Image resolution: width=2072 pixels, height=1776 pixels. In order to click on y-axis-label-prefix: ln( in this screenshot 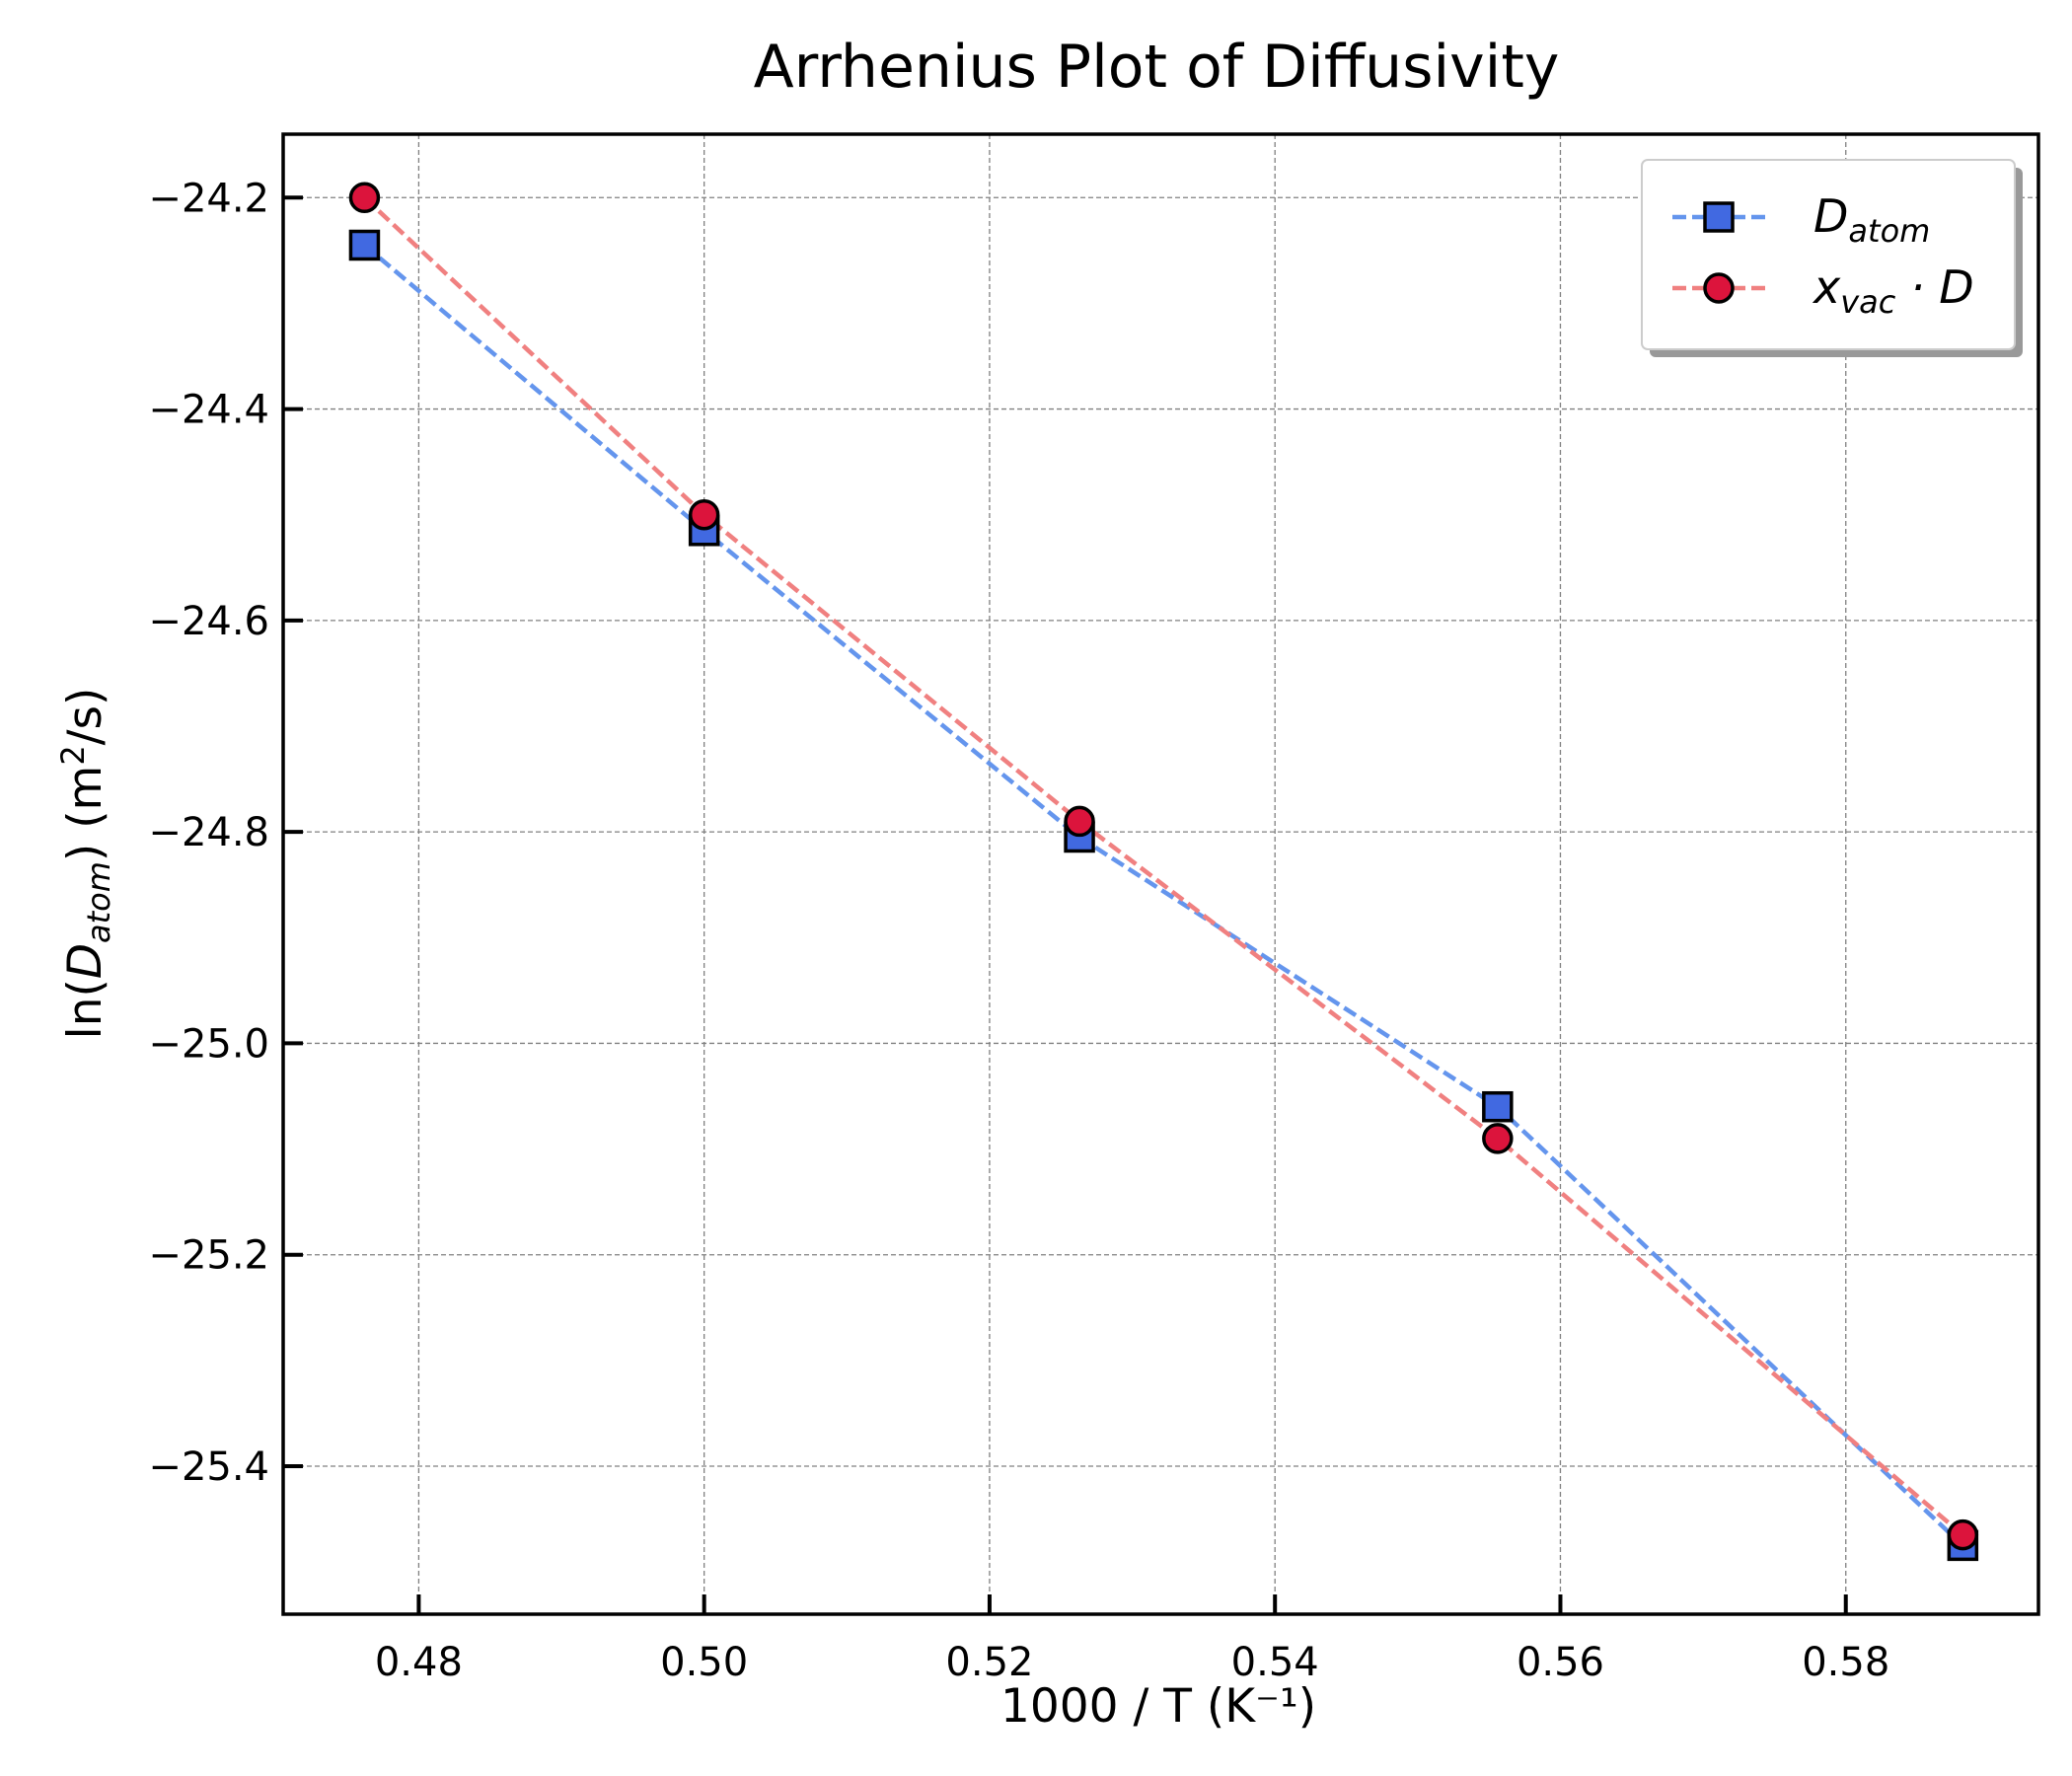, I will do `click(85, 1009)`.